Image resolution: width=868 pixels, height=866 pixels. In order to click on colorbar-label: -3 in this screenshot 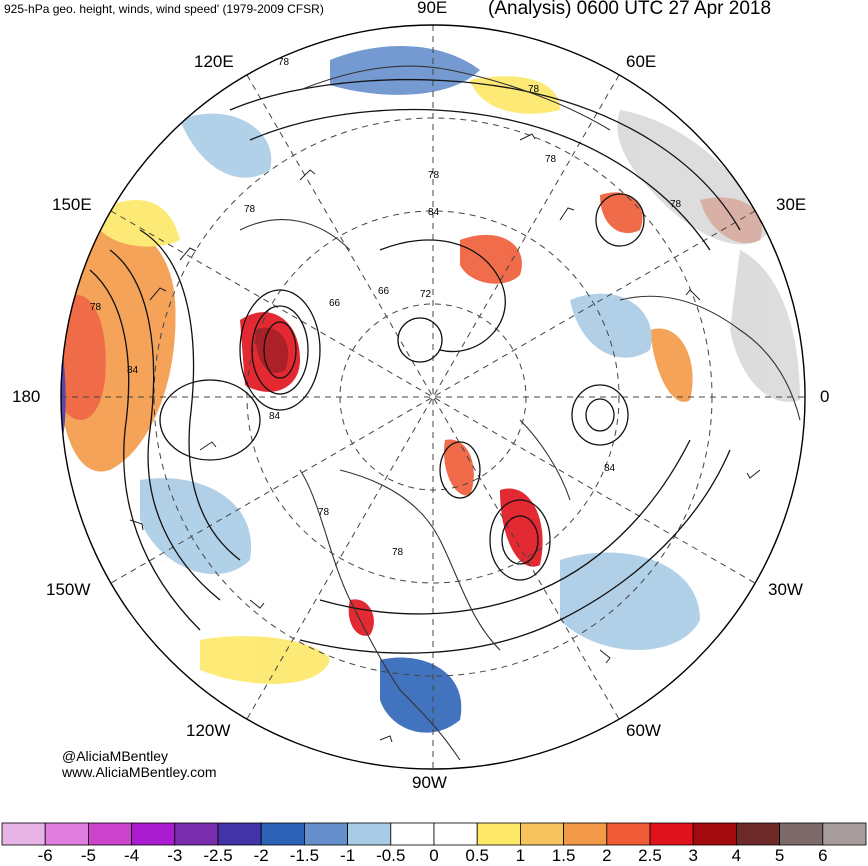, I will do `click(175, 855)`.